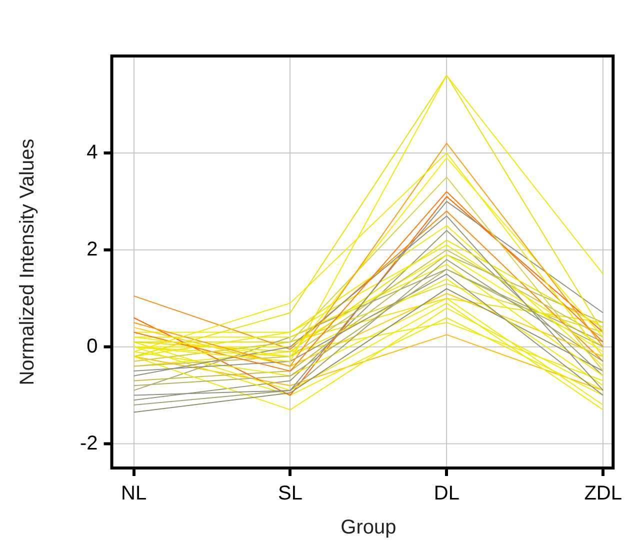 Image resolution: width=632 pixels, height=556 pixels. I want to click on y-tick-label: -2, so click(89, 443).